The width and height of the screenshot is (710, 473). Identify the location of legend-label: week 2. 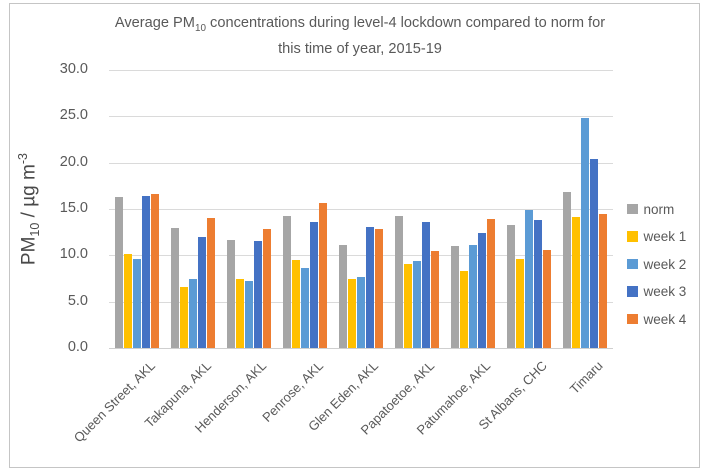
(665, 264).